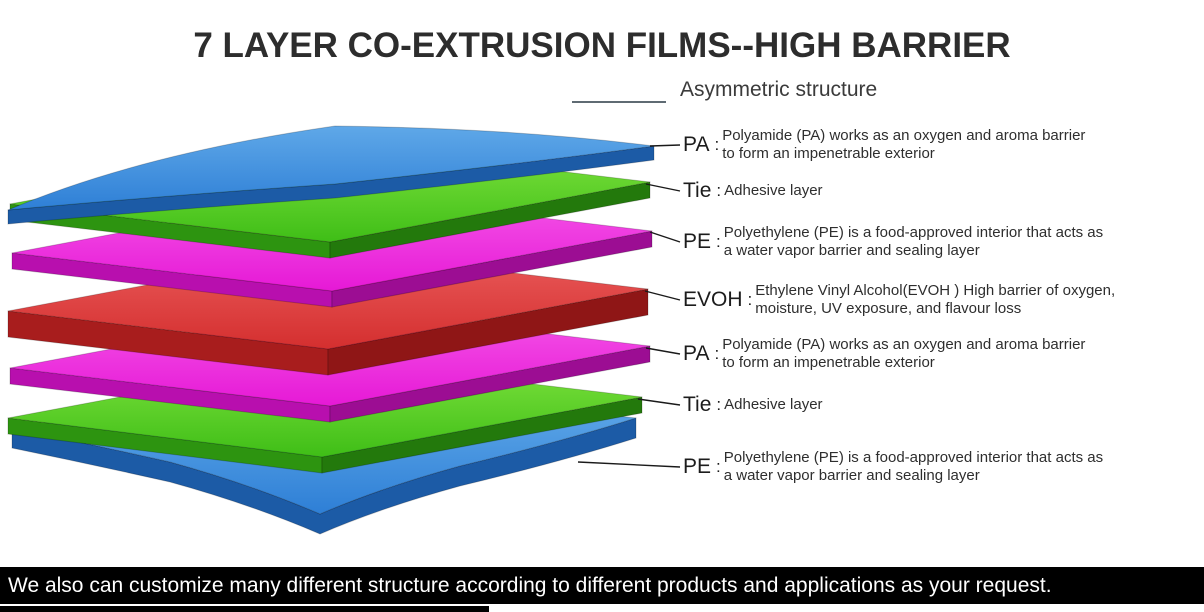 The width and height of the screenshot is (1204, 612). What do you see at coordinates (629, 306) in the screenshot?
I see `leader-lines` at bounding box center [629, 306].